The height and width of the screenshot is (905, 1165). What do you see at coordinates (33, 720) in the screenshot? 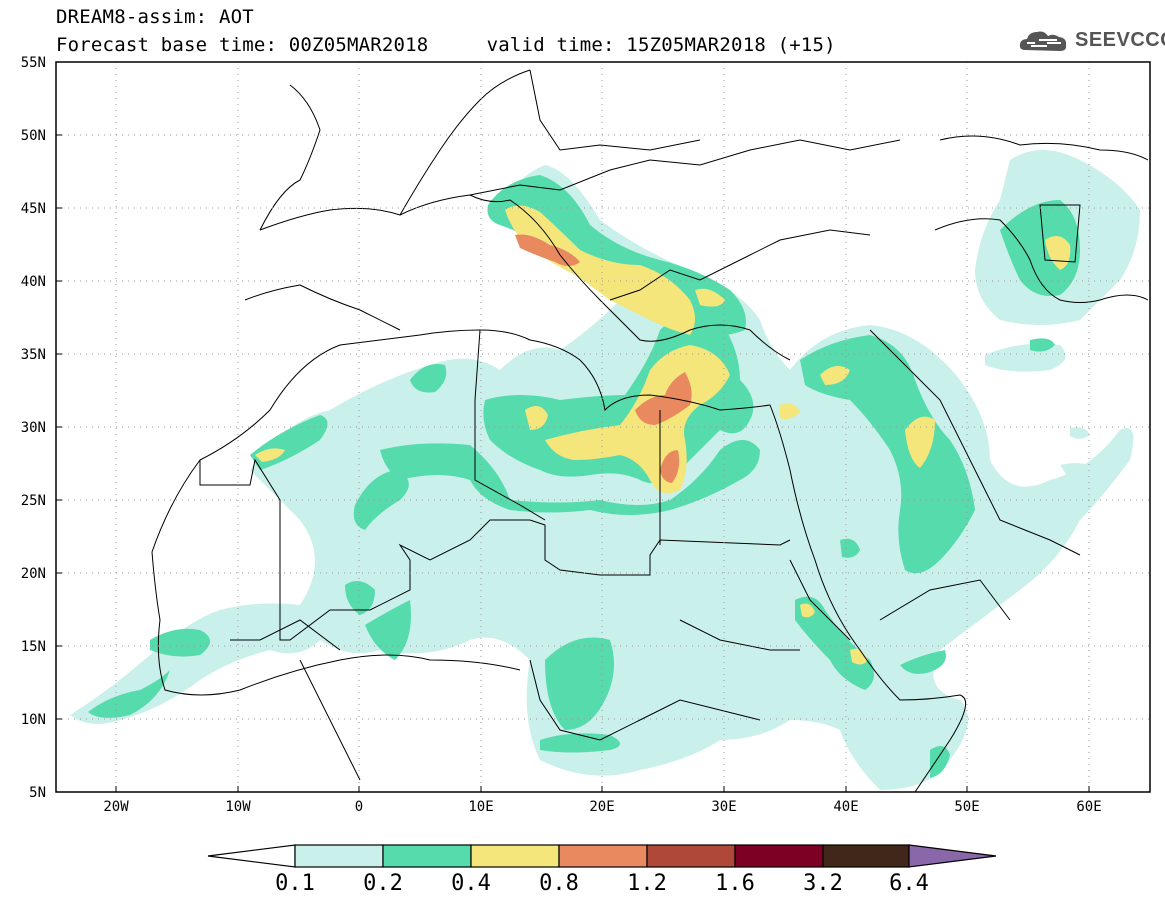
I see `lat-label: 10N` at bounding box center [33, 720].